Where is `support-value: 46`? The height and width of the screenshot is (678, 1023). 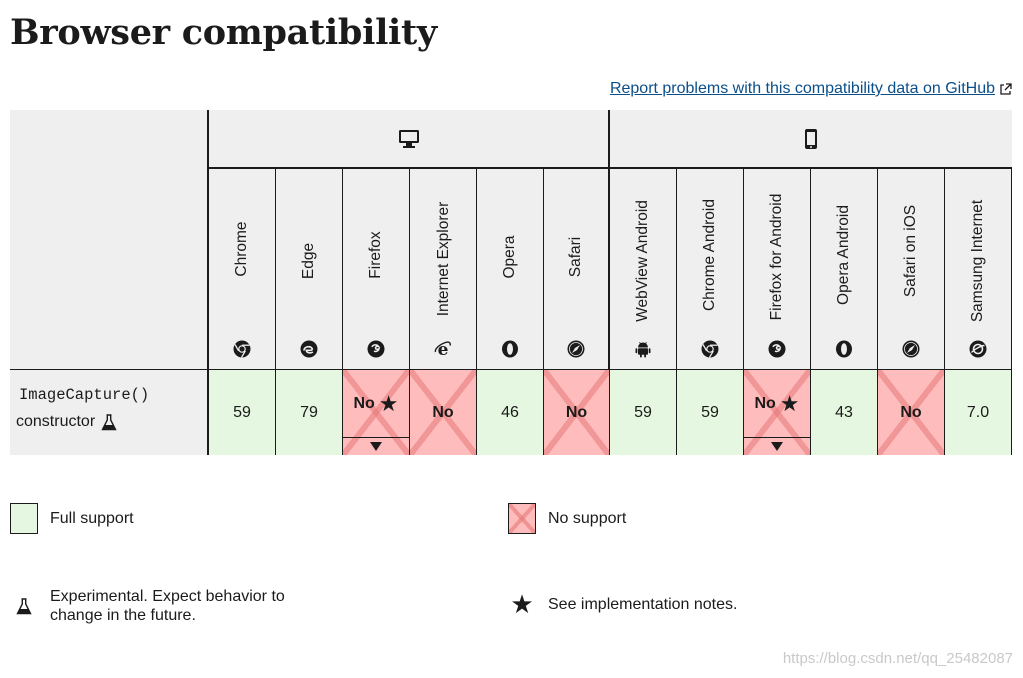 support-value: 46 is located at coordinates (510, 412).